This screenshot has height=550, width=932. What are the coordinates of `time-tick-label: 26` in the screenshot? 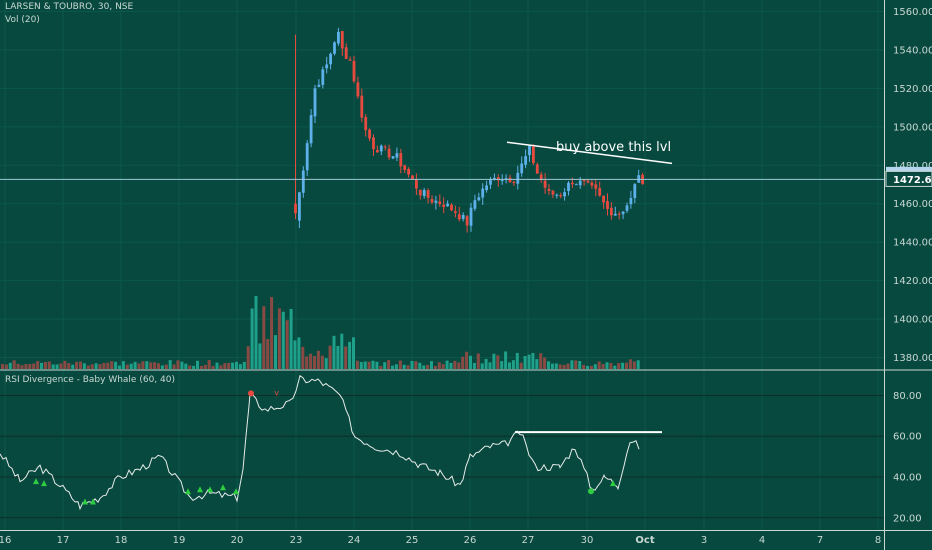 It's located at (470, 540).